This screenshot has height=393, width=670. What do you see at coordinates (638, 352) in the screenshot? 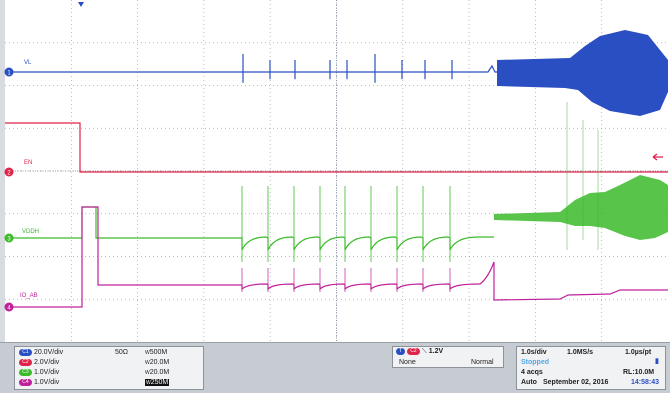
I see `time-resolution: 1.0µs/pt` at bounding box center [638, 352].